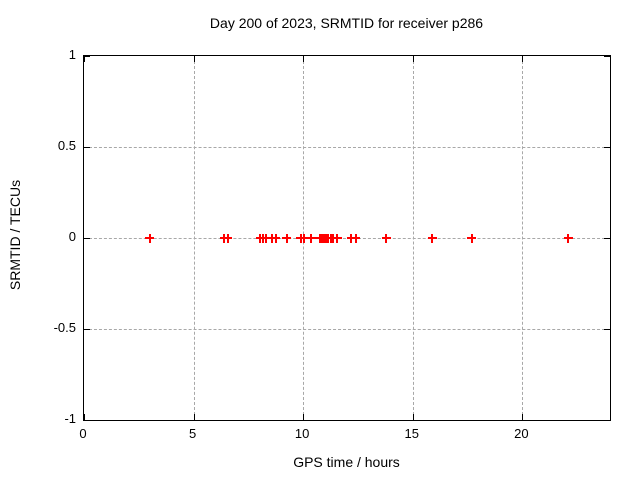  I want to click on x-tick-label: 0, so click(83, 433).